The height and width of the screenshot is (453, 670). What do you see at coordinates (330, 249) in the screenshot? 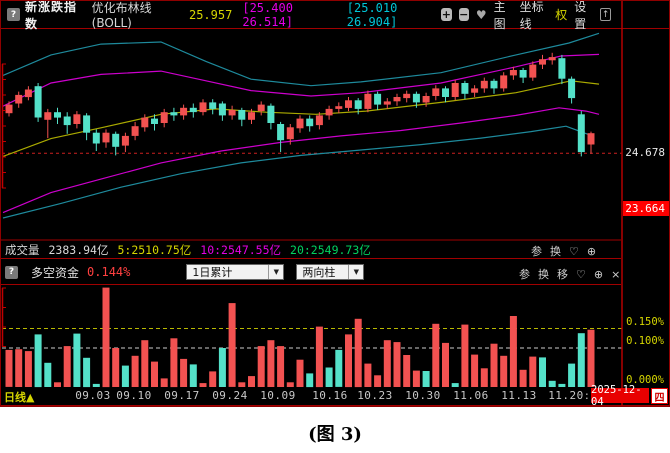
I see `volume-ma20: 20:2549.73亿` at bounding box center [330, 249].